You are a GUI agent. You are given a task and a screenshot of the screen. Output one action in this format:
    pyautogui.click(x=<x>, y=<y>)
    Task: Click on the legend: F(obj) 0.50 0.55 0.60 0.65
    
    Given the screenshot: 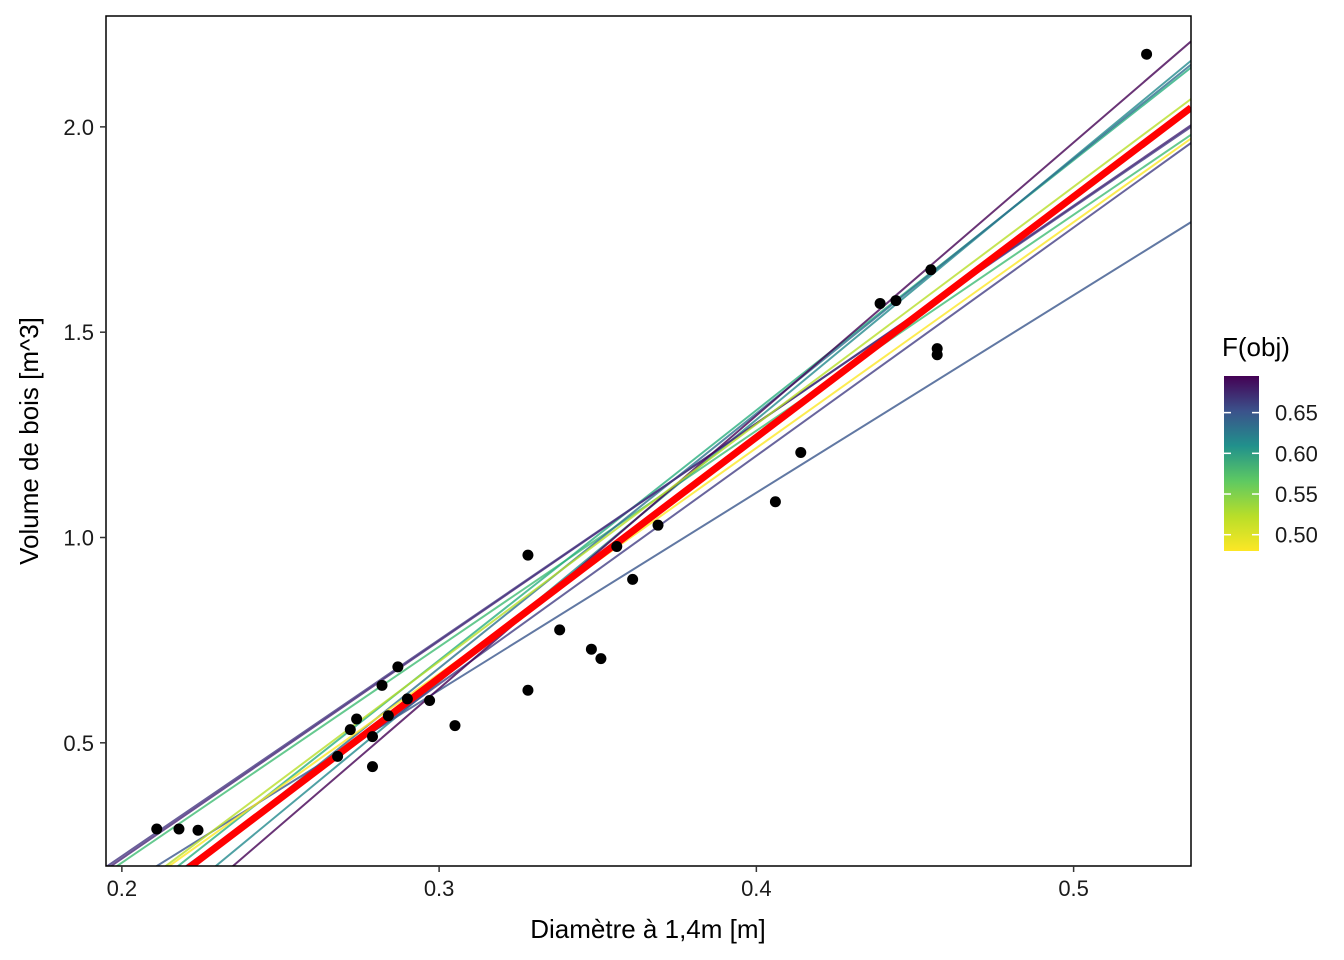 What is the action you would take?
    pyautogui.click(x=1270, y=441)
    